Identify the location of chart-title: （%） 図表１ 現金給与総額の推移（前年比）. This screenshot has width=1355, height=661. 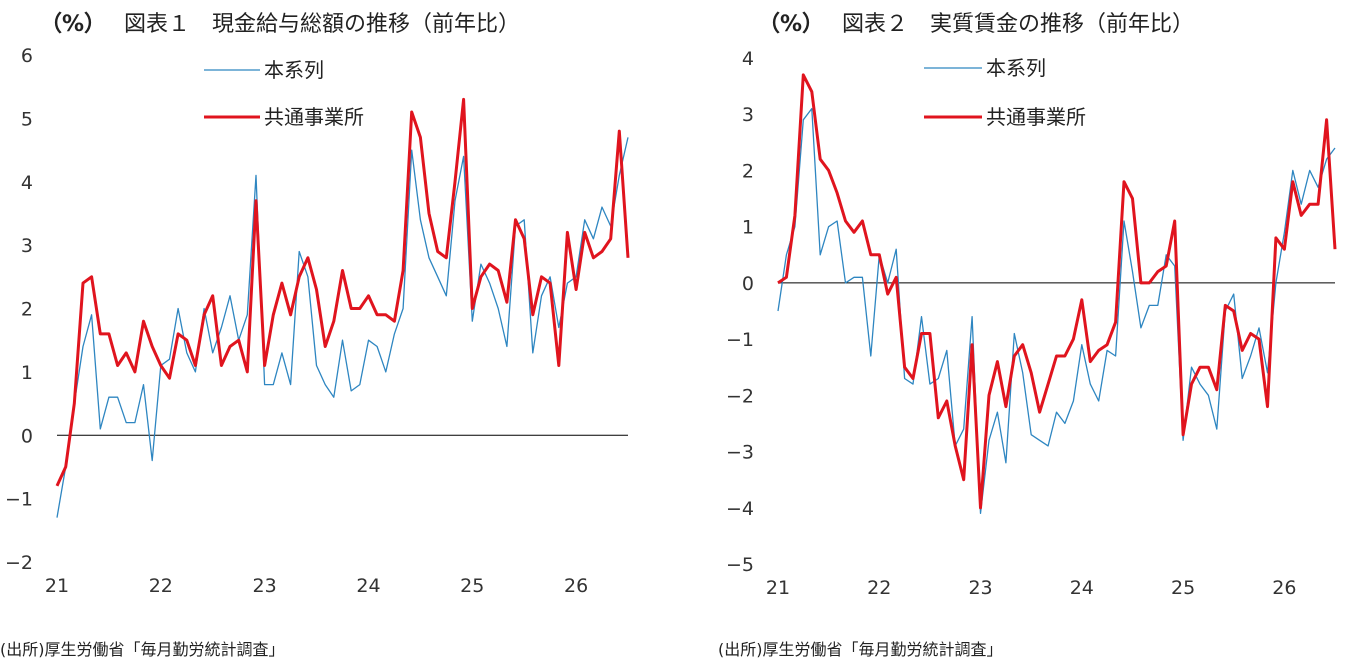
(280, 22).